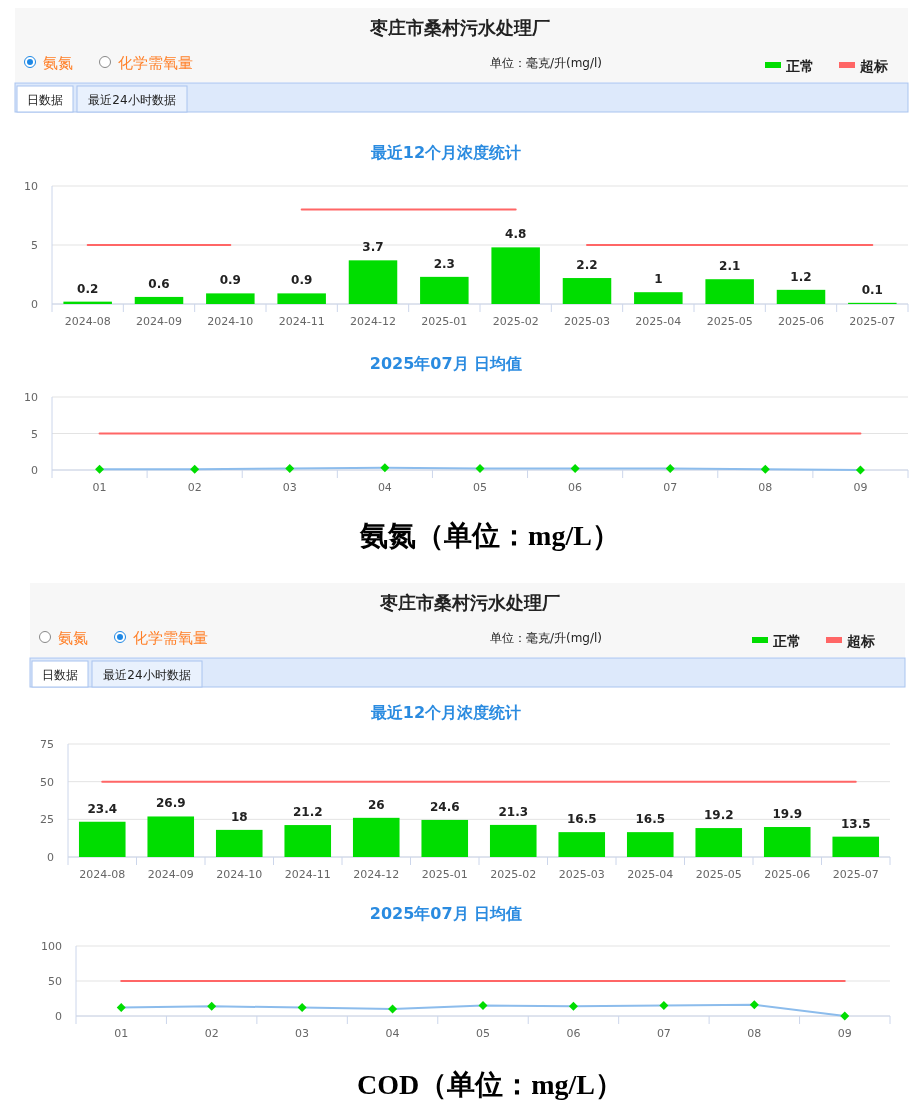 This screenshot has height=1104, width=920. What do you see at coordinates (587, 265) in the screenshot?
I see `data-label: 2.2` at bounding box center [587, 265].